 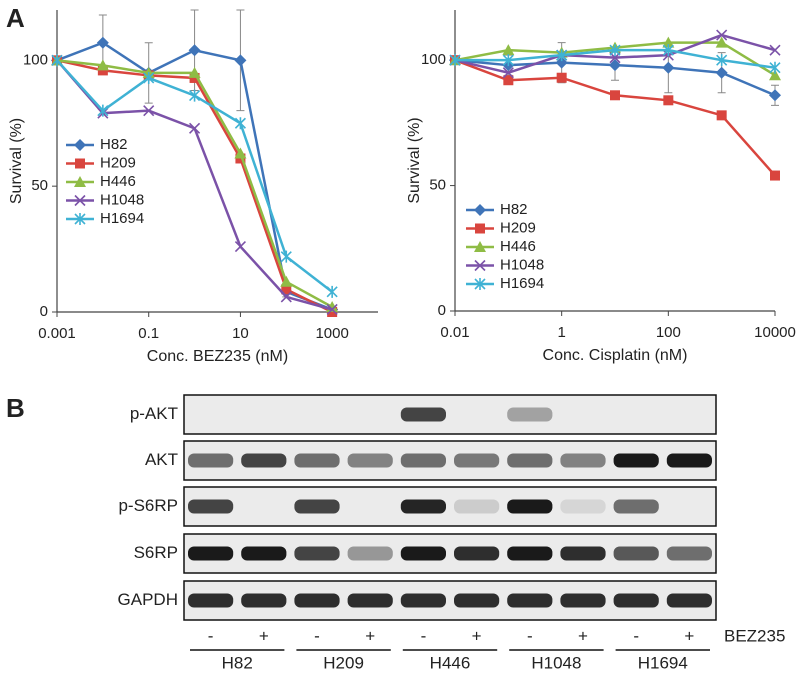 What do you see at coordinates (775, 332) in the screenshot?
I see `x-tick-label: 10000` at bounding box center [775, 332].